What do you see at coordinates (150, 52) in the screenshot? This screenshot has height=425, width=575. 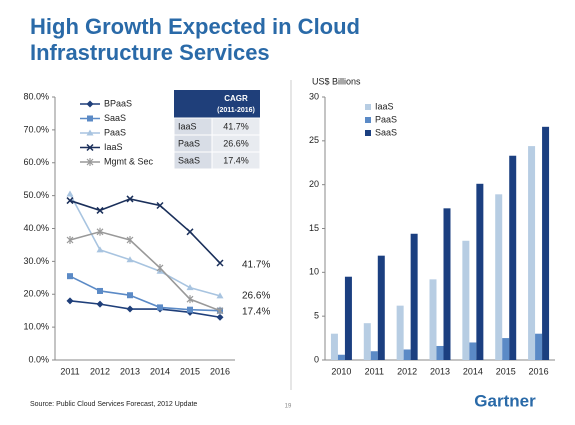 I see `slide-title: Infrastructure Services` at bounding box center [150, 52].